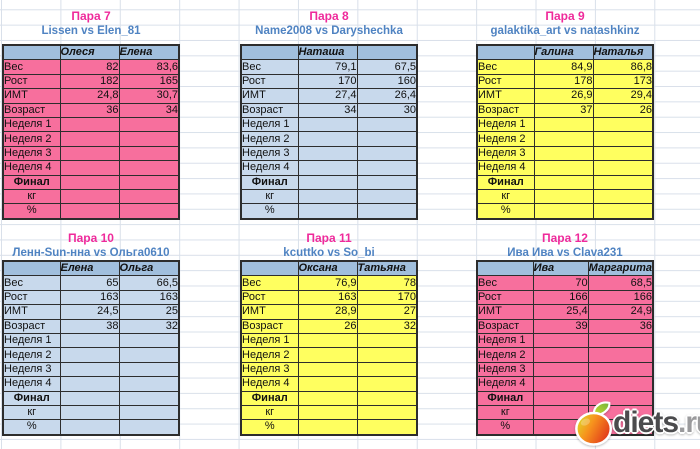 This screenshot has width=700, height=449. I want to click on stat-value-cell: 182, so click(89, 81).